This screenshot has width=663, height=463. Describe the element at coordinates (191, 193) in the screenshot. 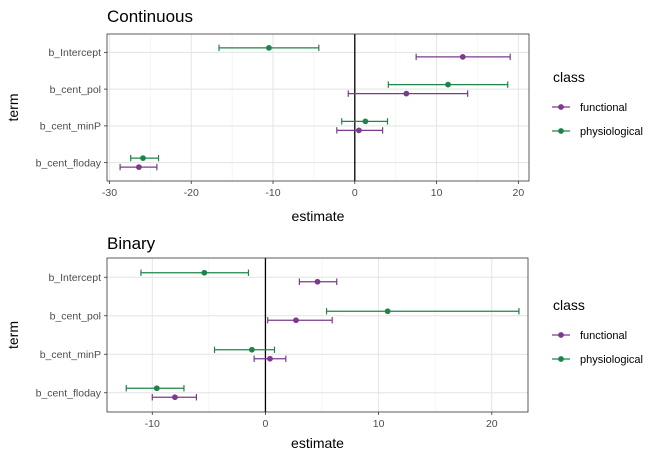

I see `x-tick-label: -20` at that location.